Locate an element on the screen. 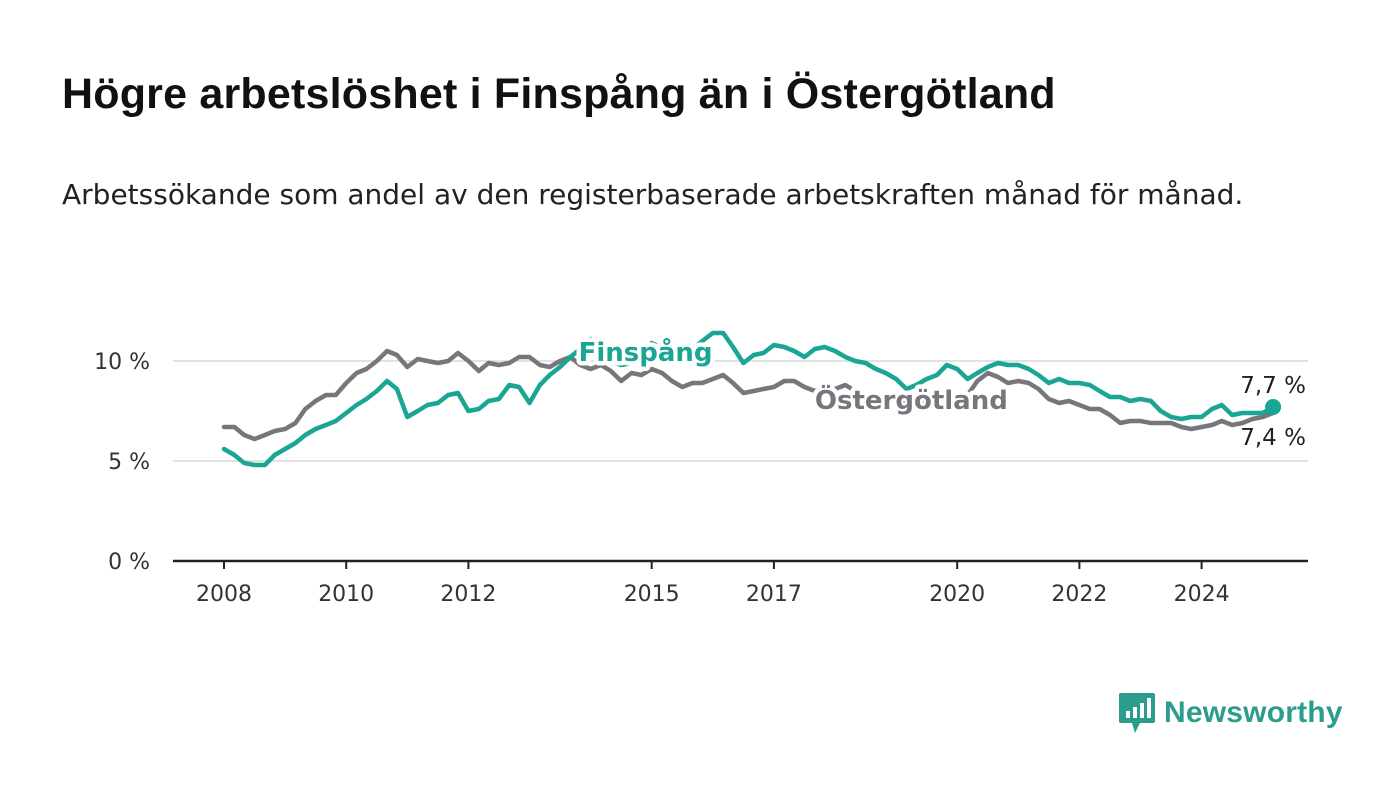 Image resolution: width=1400 pixels, height=794 pixels. series-lines is located at coordinates (751, 399).